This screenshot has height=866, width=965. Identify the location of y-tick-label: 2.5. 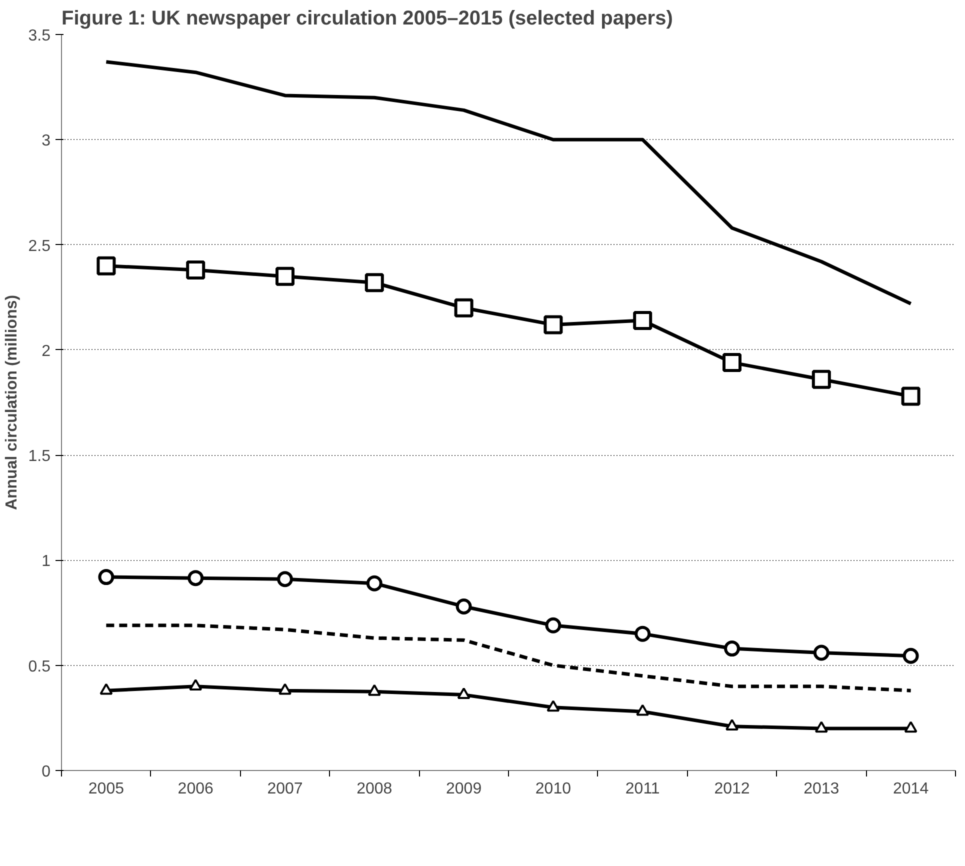
(39, 246).